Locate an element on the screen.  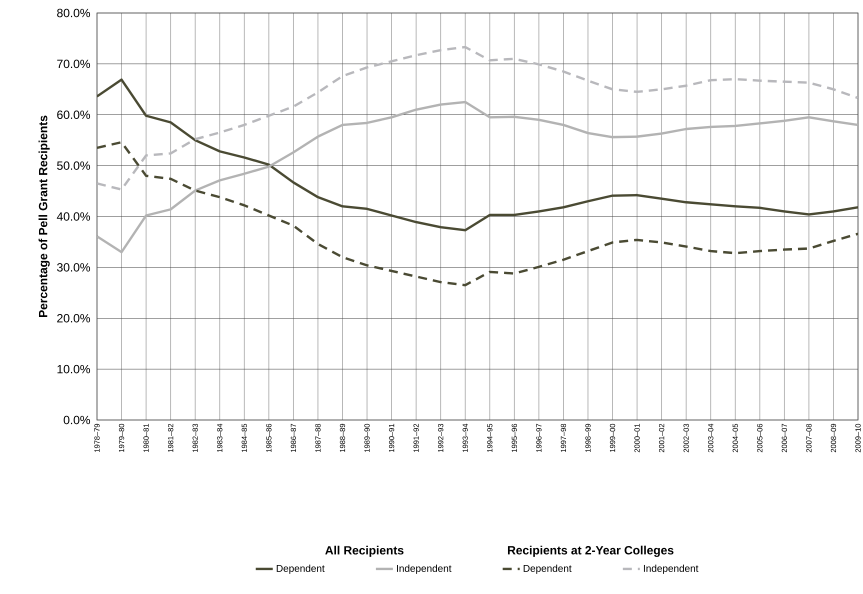
y-tick-label: 20.0% is located at coordinates (73, 318).